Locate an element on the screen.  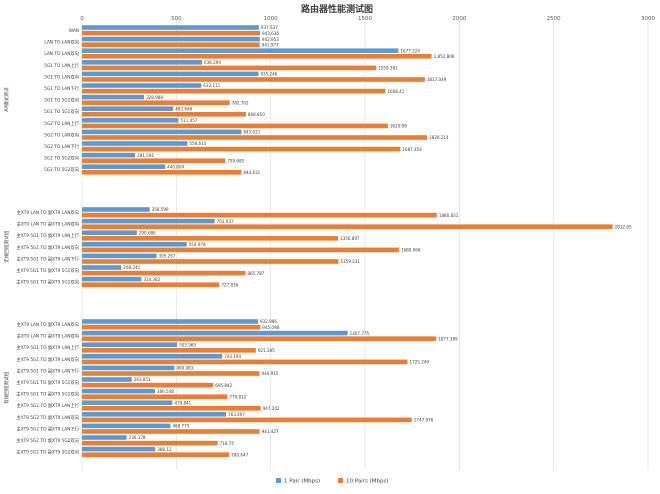
legend-swatch-1-pair is located at coordinates (278, 480).